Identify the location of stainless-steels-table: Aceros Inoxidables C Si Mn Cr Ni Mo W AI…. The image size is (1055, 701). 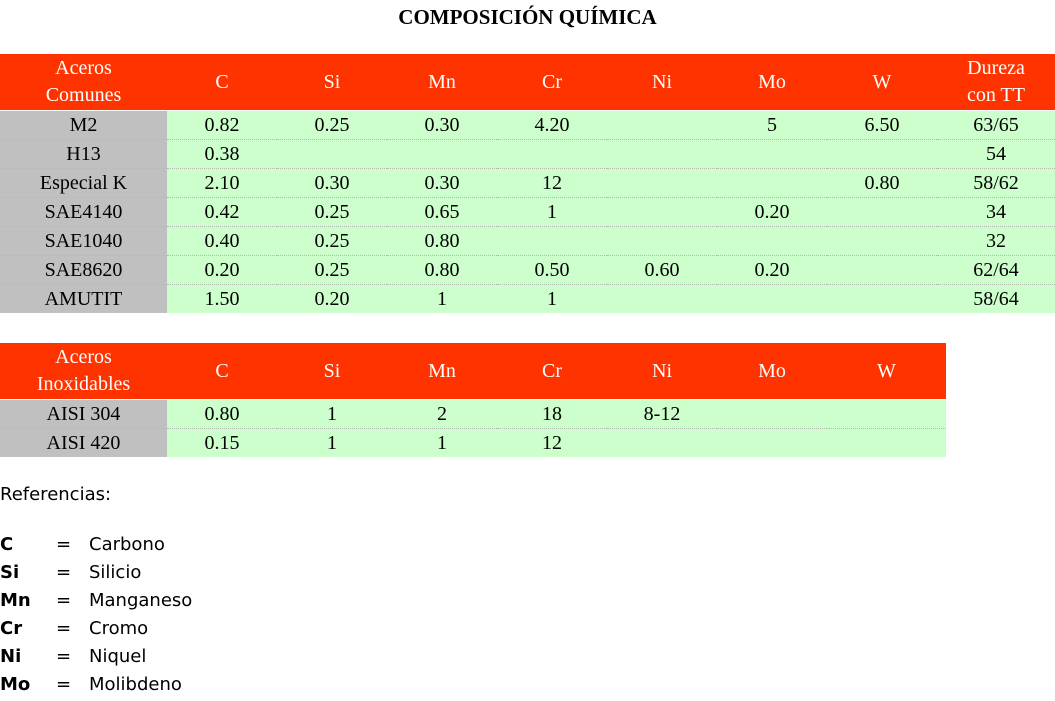
(473, 400).